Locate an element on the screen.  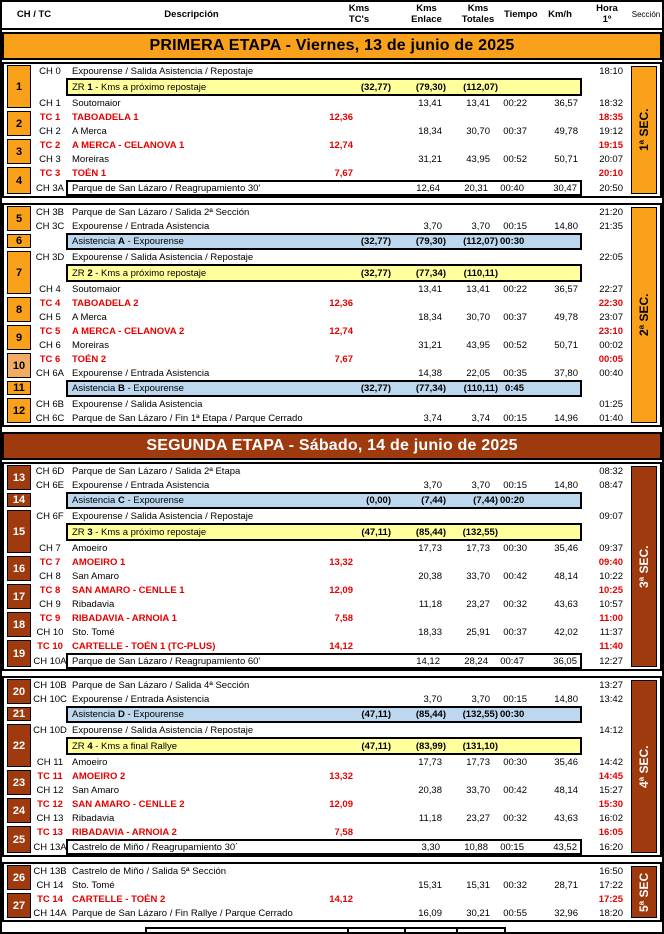
ch-code: CH 14 is located at coordinates (50, 885).